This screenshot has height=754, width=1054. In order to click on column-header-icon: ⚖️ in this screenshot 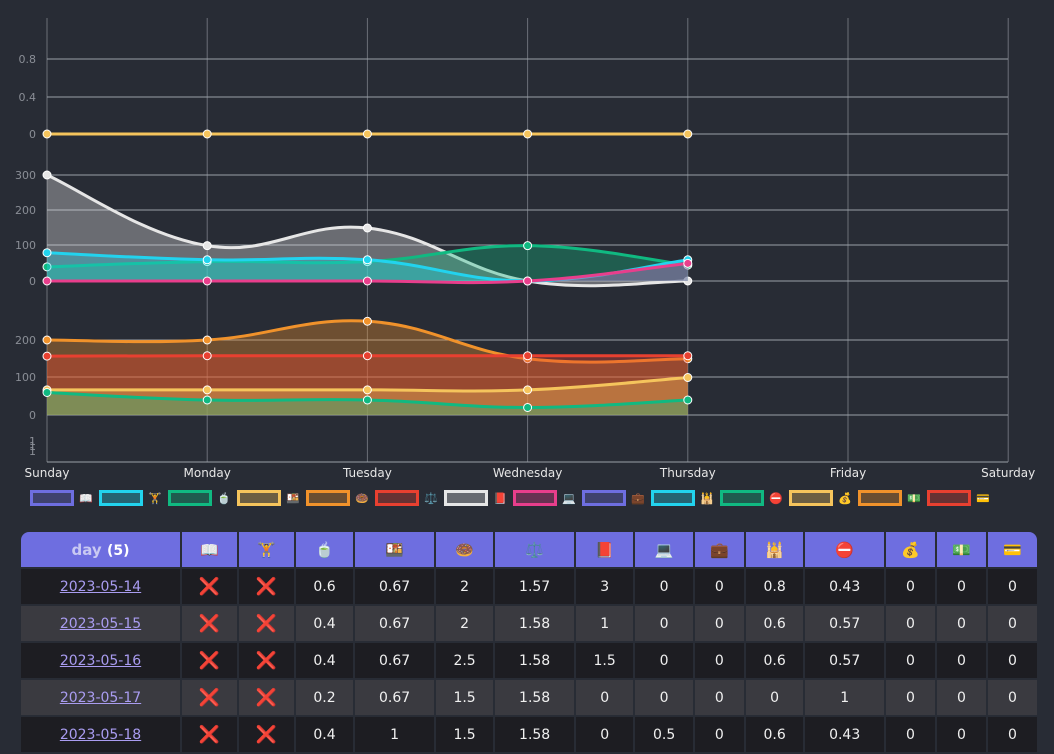, I will do `click(534, 549)`.